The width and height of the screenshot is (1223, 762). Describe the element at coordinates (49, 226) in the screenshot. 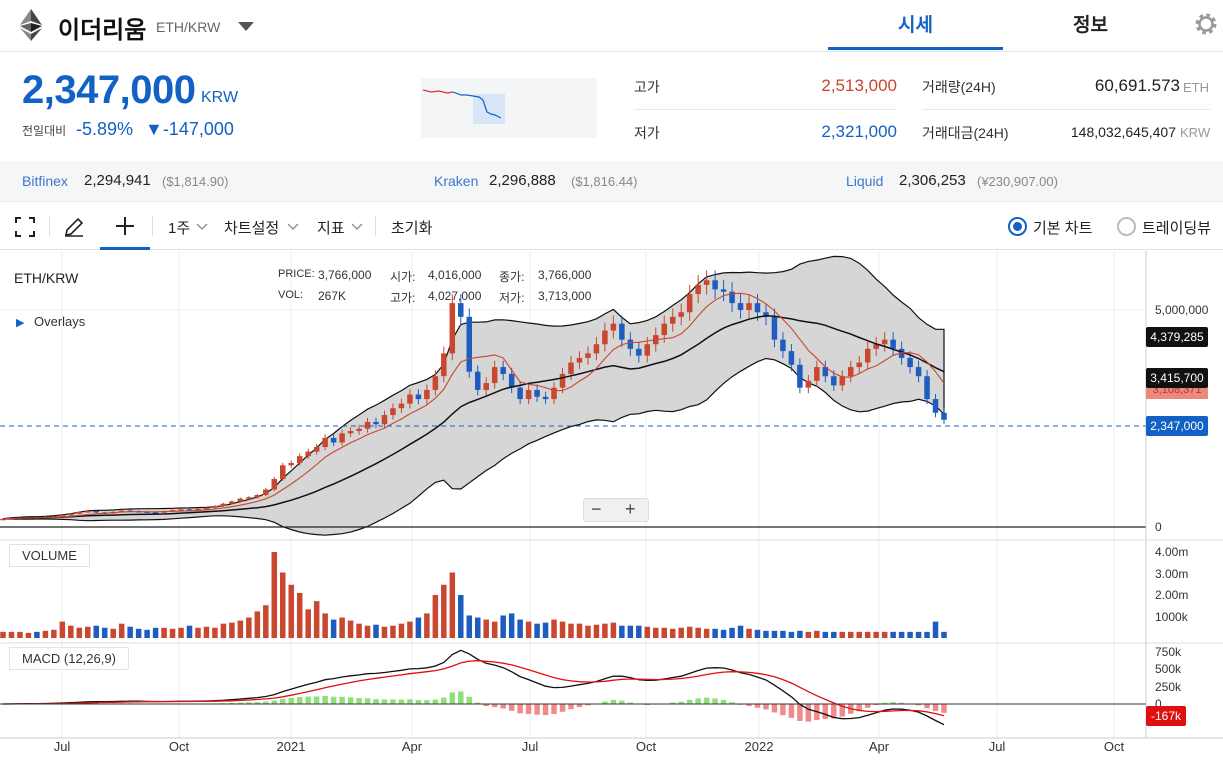

I see `divider` at that location.